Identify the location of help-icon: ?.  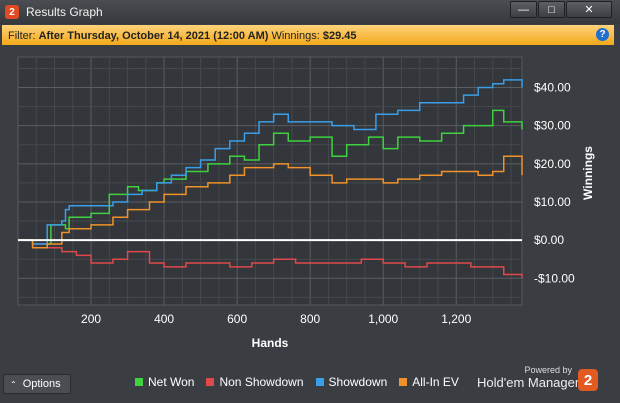
(602, 34).